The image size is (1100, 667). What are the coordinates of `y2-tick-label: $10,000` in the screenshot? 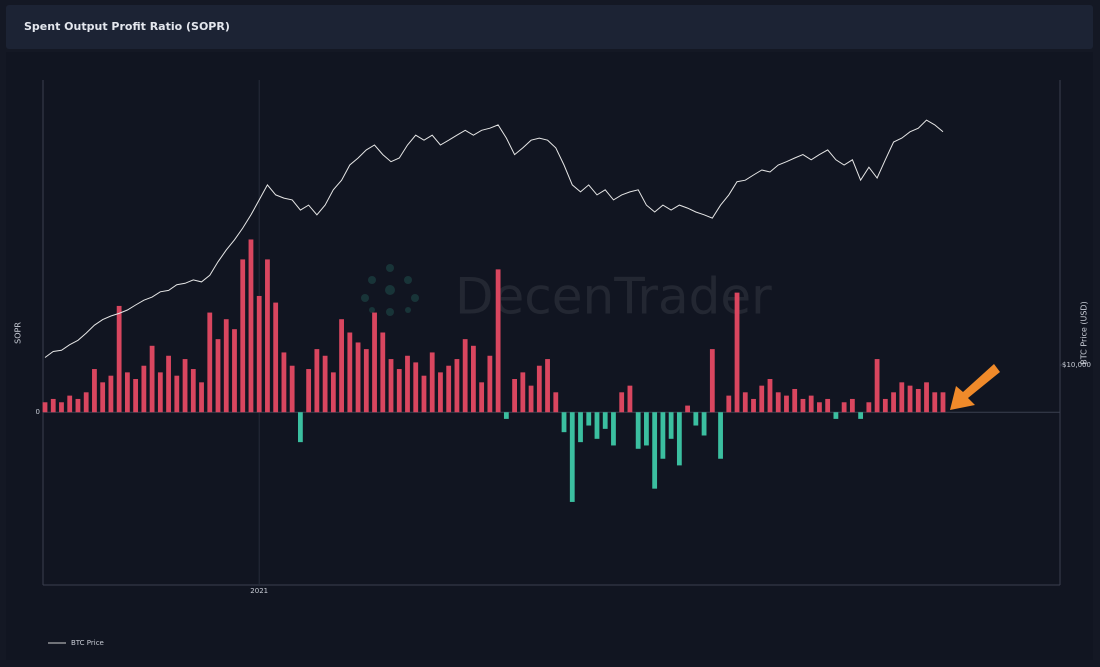 It's located at (1076, 365).